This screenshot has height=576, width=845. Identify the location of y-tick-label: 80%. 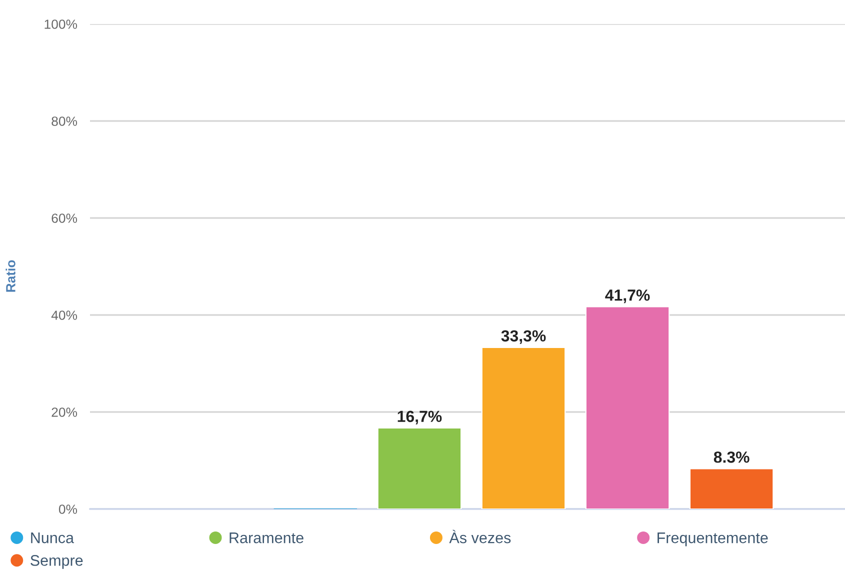
(65, 121).